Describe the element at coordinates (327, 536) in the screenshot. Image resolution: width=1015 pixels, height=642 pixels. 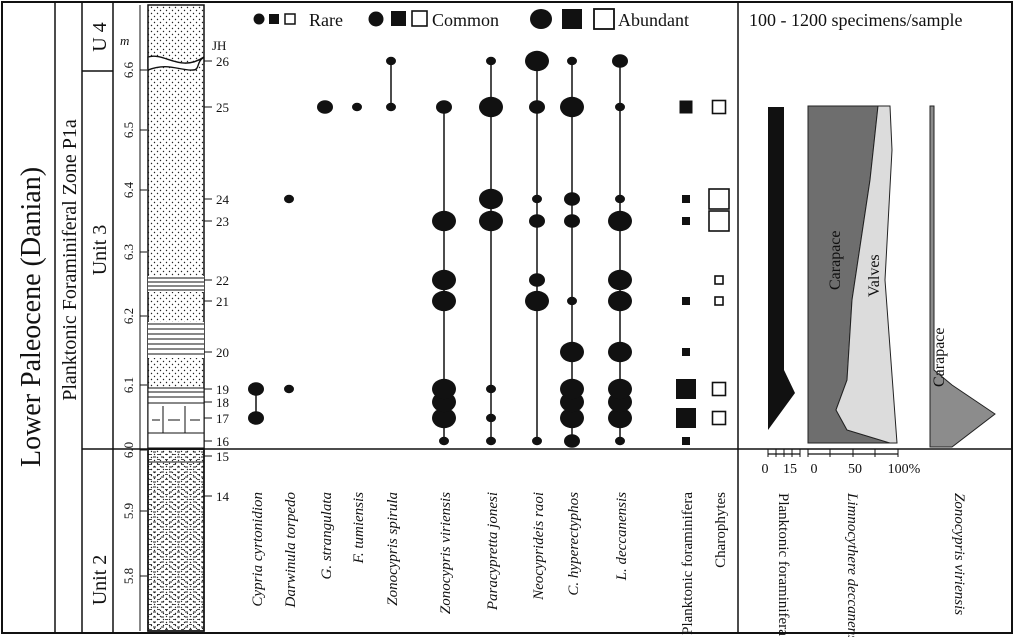
I see `taxon-label: G. strangulata` at that location.